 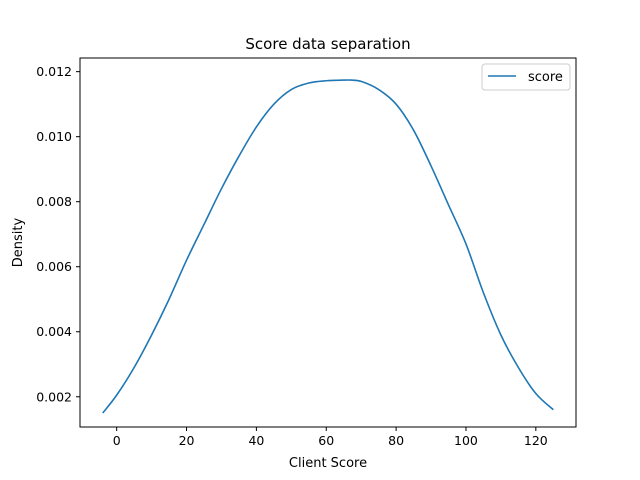 I want to click on x-tick-label: 80, so click(x=396, y=440).